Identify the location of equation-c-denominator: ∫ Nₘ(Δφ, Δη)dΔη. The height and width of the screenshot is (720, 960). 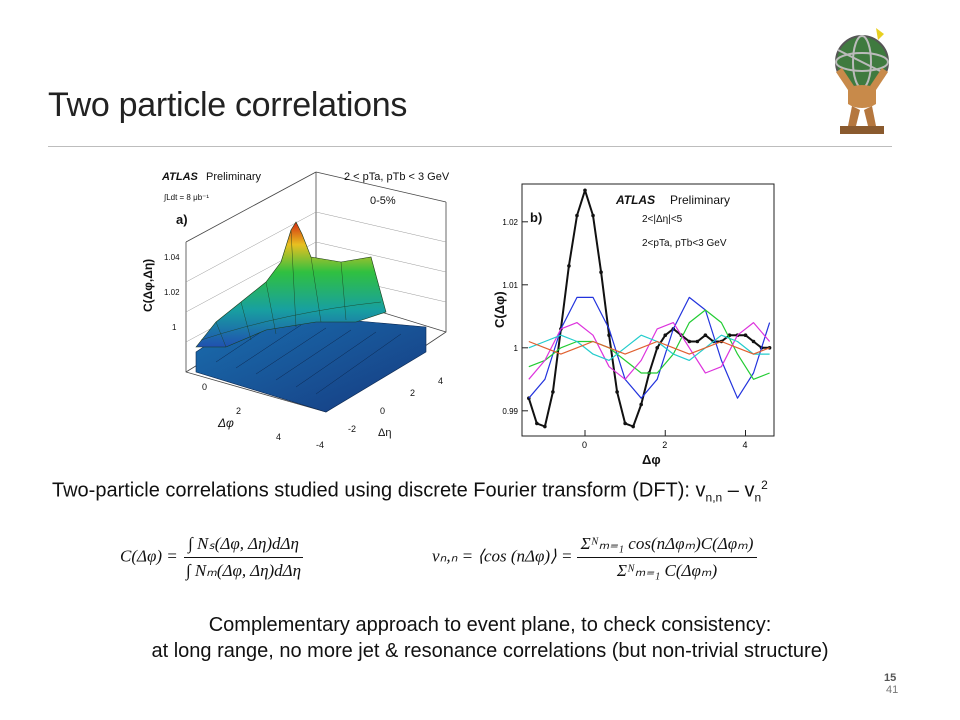
(244, 570).